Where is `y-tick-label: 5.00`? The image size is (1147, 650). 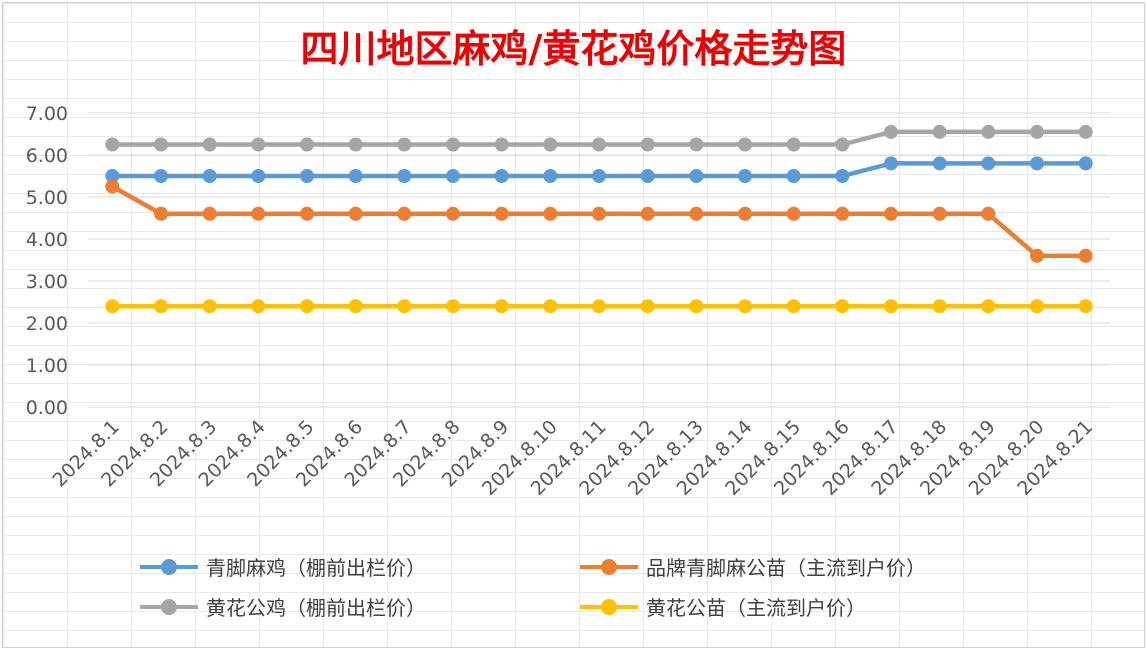 y-tick-label: 5.00 is located at coordinates (47, 198).